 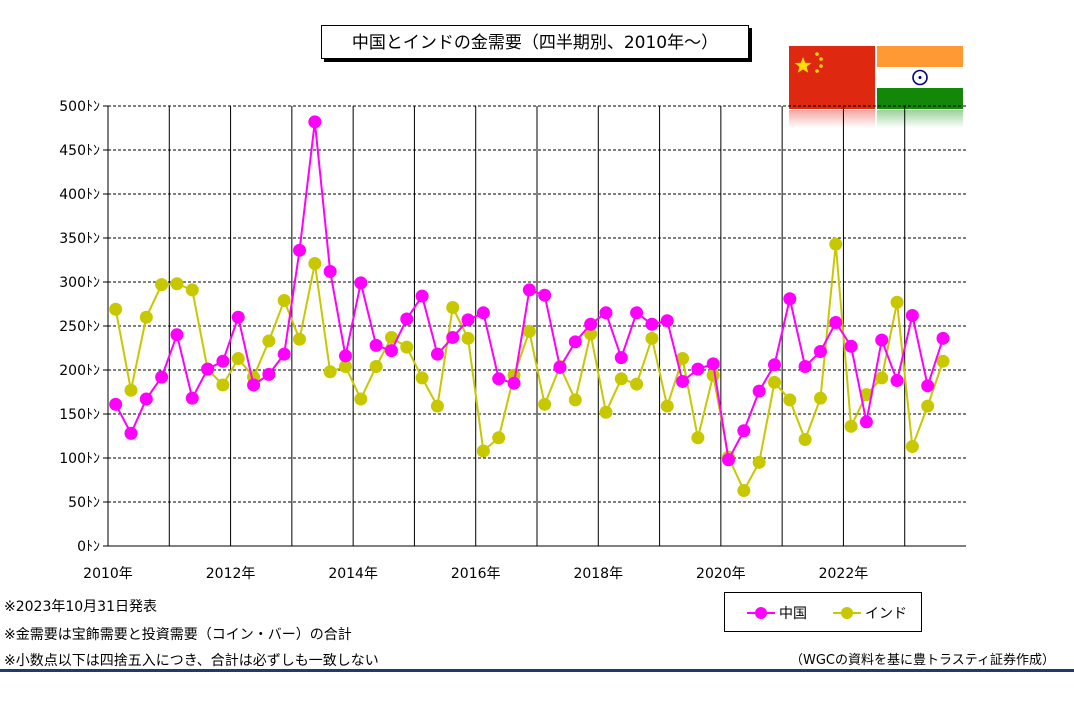 I want to click on india-flag-icon, so click(x=920, y=77).